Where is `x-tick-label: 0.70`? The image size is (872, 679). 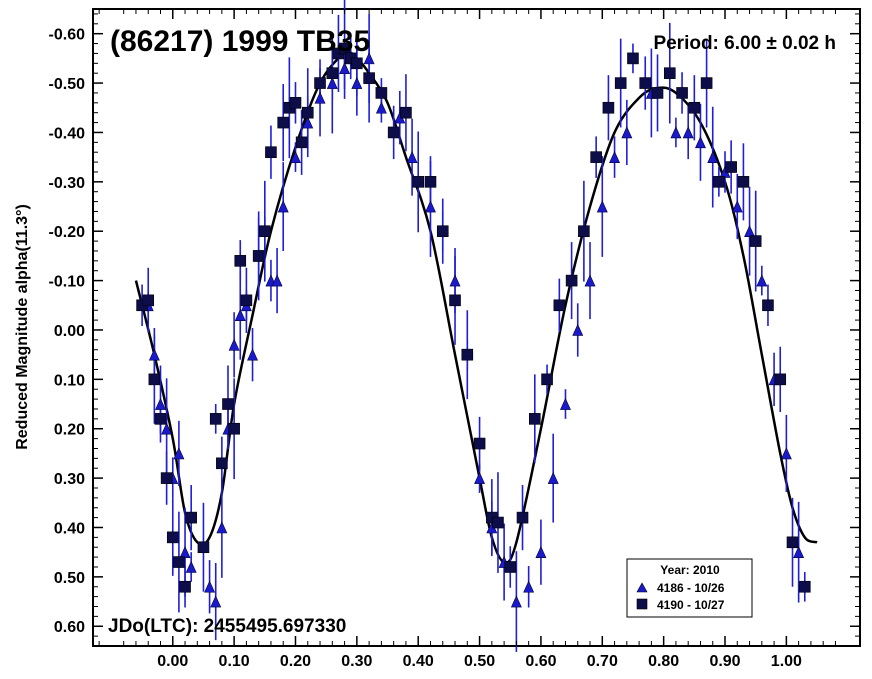 x-tick-label: 0.70 is located at coordinates (602, 661).